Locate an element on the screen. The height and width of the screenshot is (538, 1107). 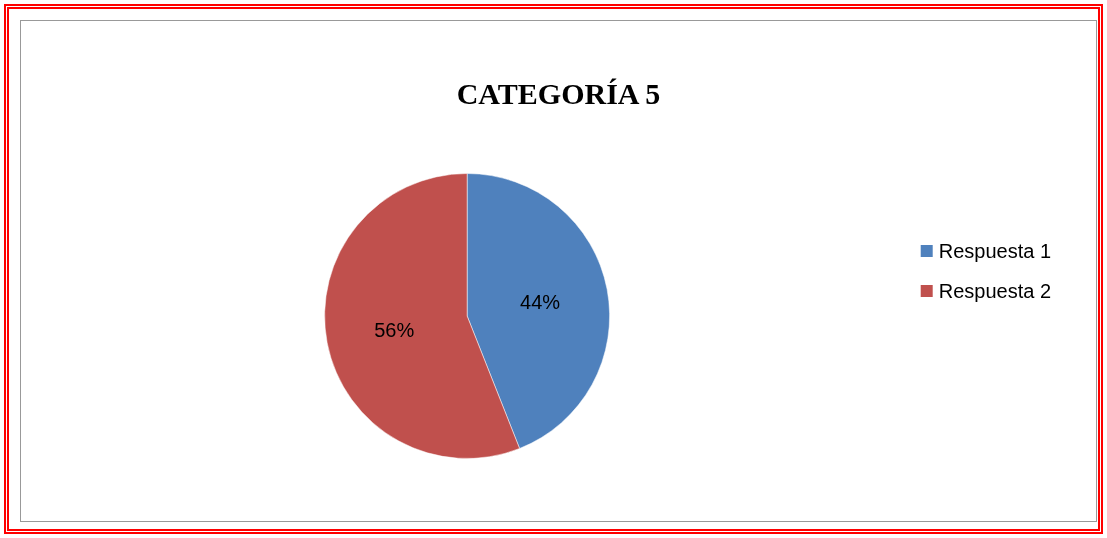
legend-label: Respuesta 1 is located at coordinates (994, 251).